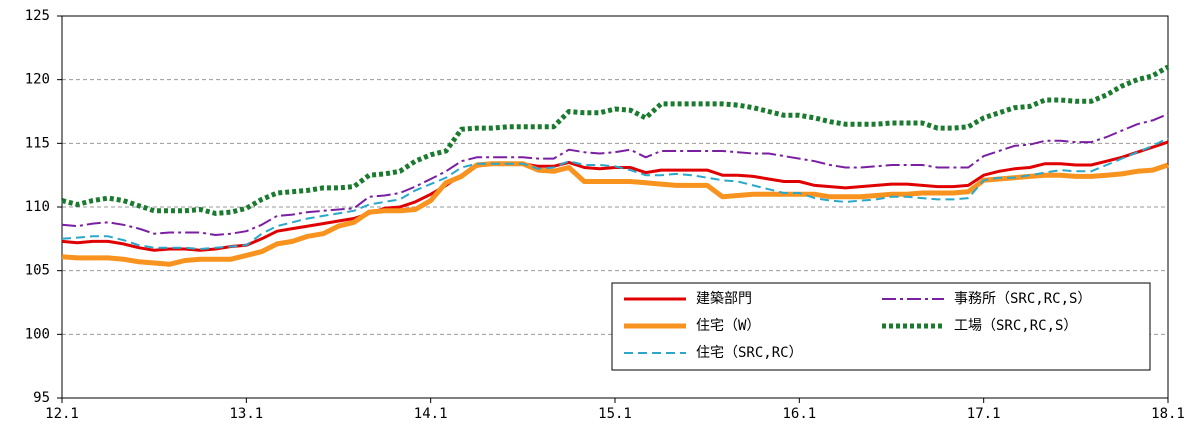 The width and height of the screenshot is (1194, 430). Describe the element at coordinates (1168, 414) in the screenshot. I see `x-tick-label: 18.1` at that location.